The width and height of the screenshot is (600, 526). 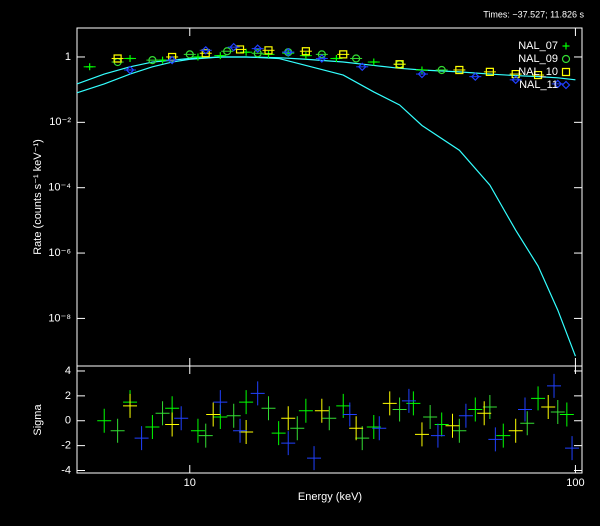 What do you see at coordinates (38, 197) in the screenshot?
I see `y-axis-label: Rate (counts s⁻¹ keV⁻¹)` at bounding box center [38, 197].